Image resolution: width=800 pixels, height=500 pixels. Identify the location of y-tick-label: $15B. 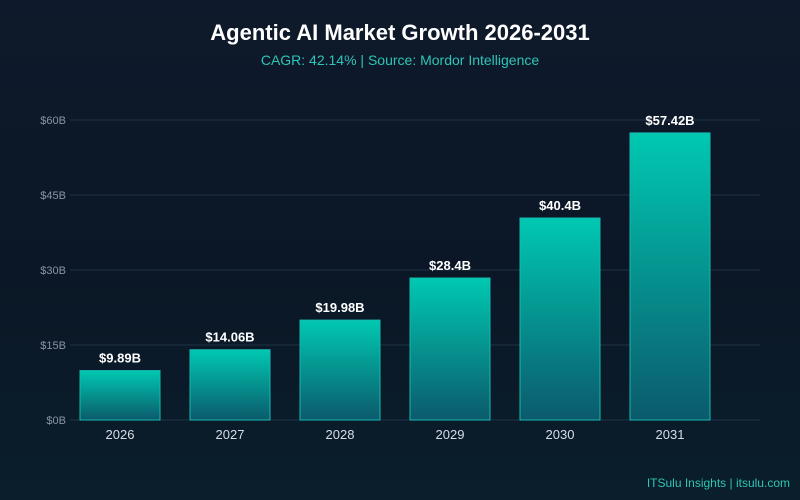
(53, 346).